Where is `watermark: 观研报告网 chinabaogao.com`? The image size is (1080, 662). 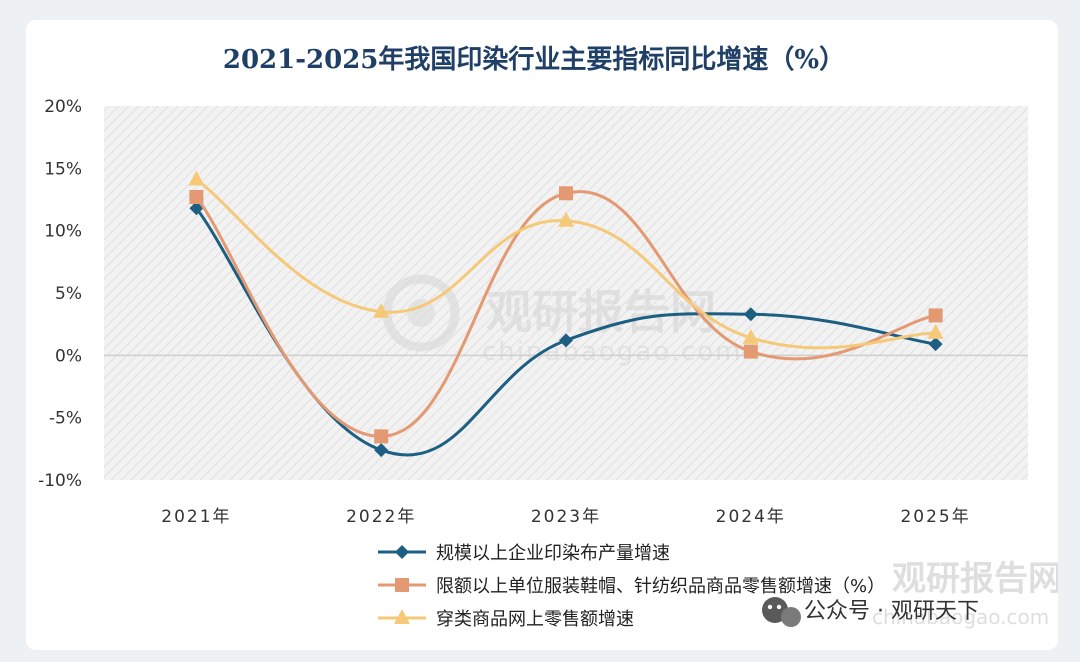 watermark: 观研报告网 chinabaogao.com is located at coordinates (562, 320).